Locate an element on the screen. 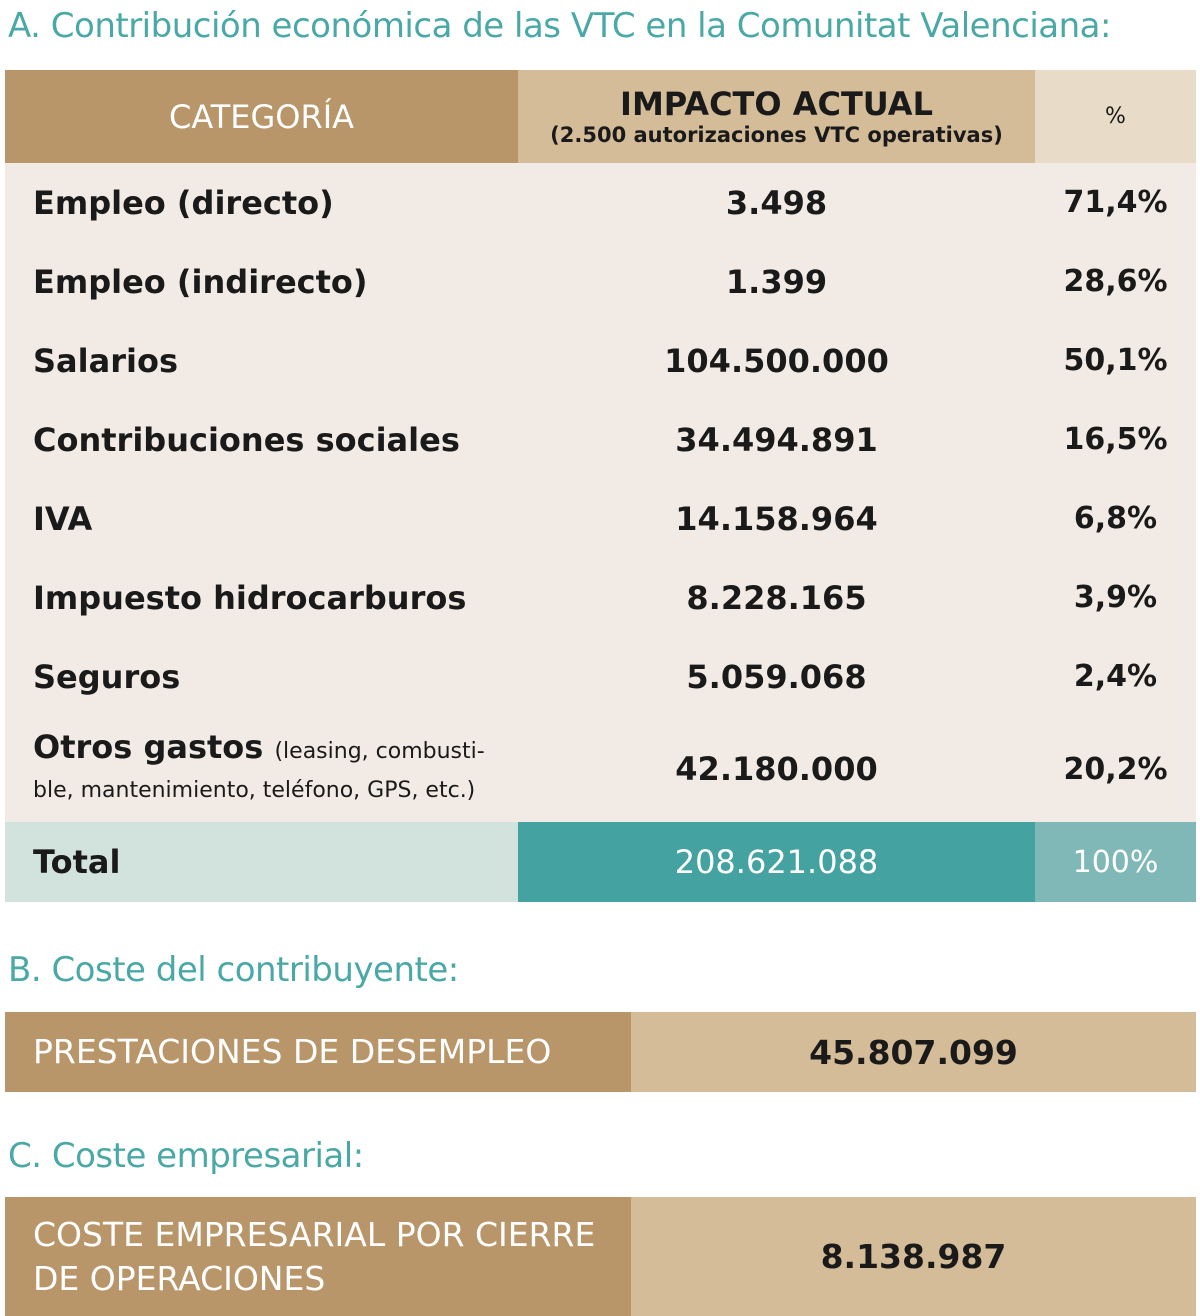 The image size is (1200, 1316). business-cost-value: 8.138.987 is located at coordinates (913, 1256).